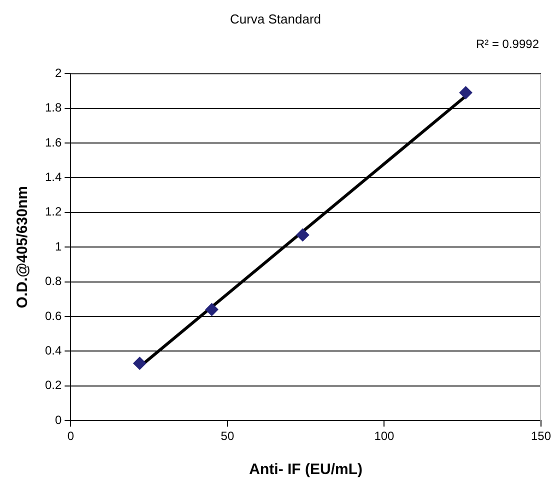  I want to click on x-tick-label: 50, so click(227, 436).